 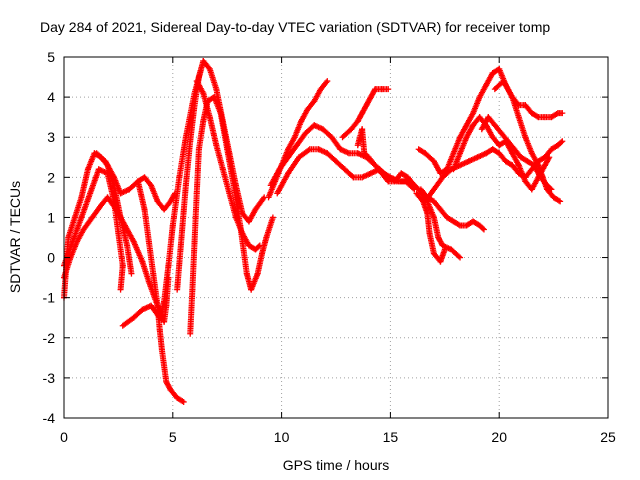 I want to click on x-tick-label: 5, so click(x=173, y=437).